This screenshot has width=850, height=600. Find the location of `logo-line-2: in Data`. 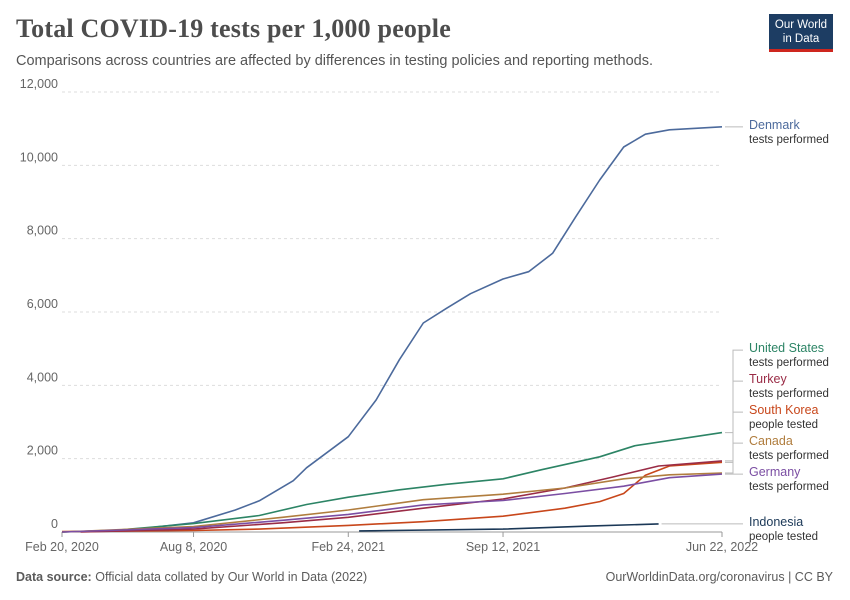

logo-line-2: in Data is located at coordinates (801, 39).